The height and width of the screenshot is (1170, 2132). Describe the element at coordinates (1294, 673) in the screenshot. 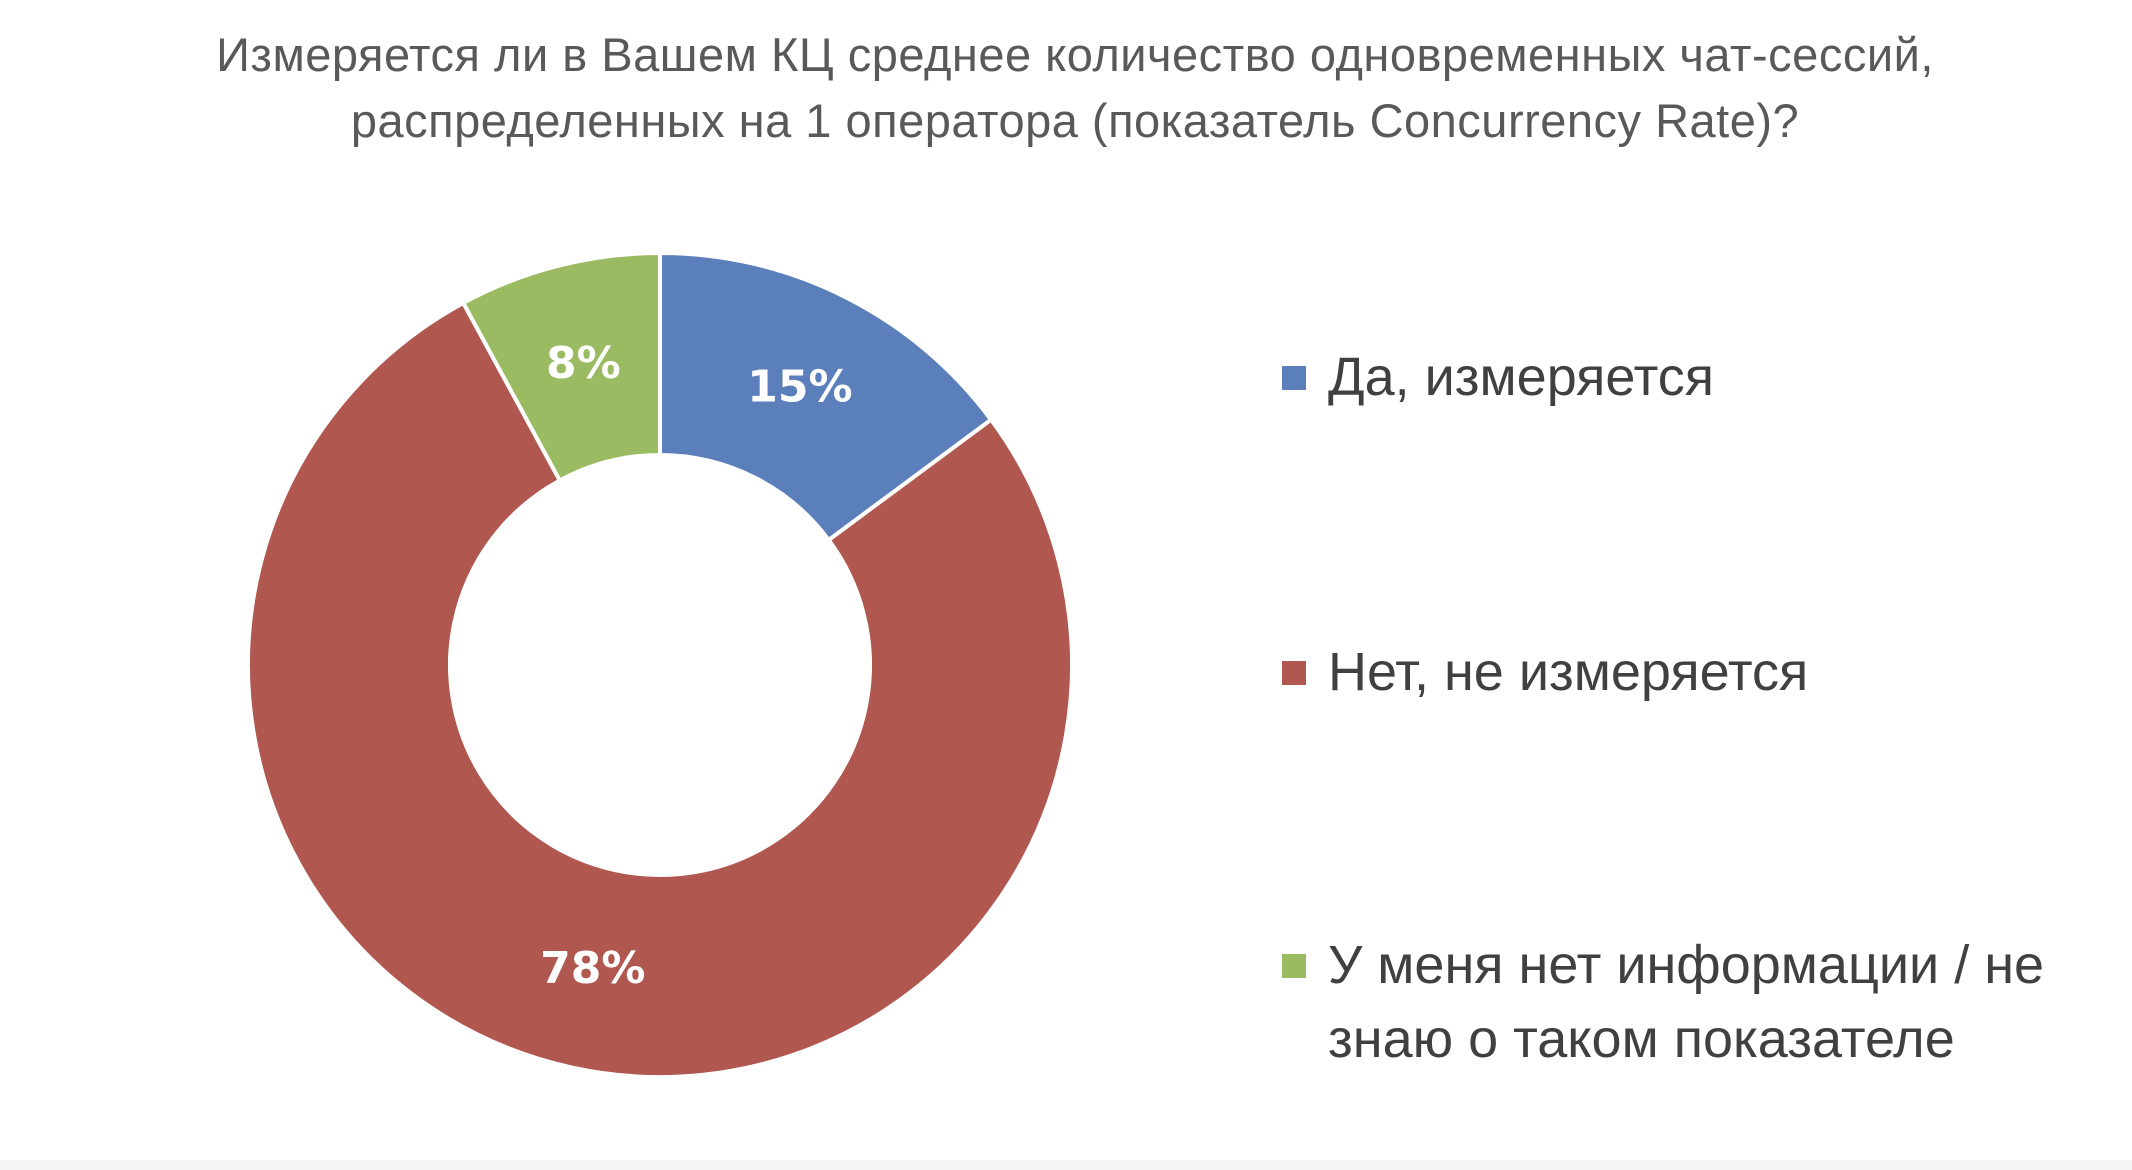

I see `legend-swatch-no` at that location.